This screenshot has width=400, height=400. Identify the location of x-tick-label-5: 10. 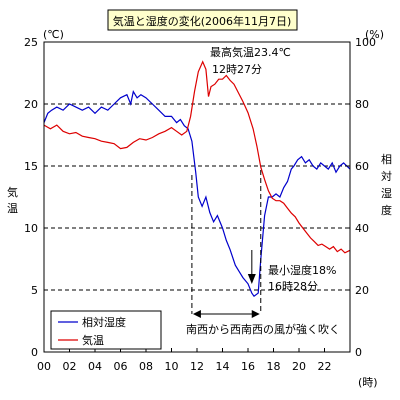
(172, 366).